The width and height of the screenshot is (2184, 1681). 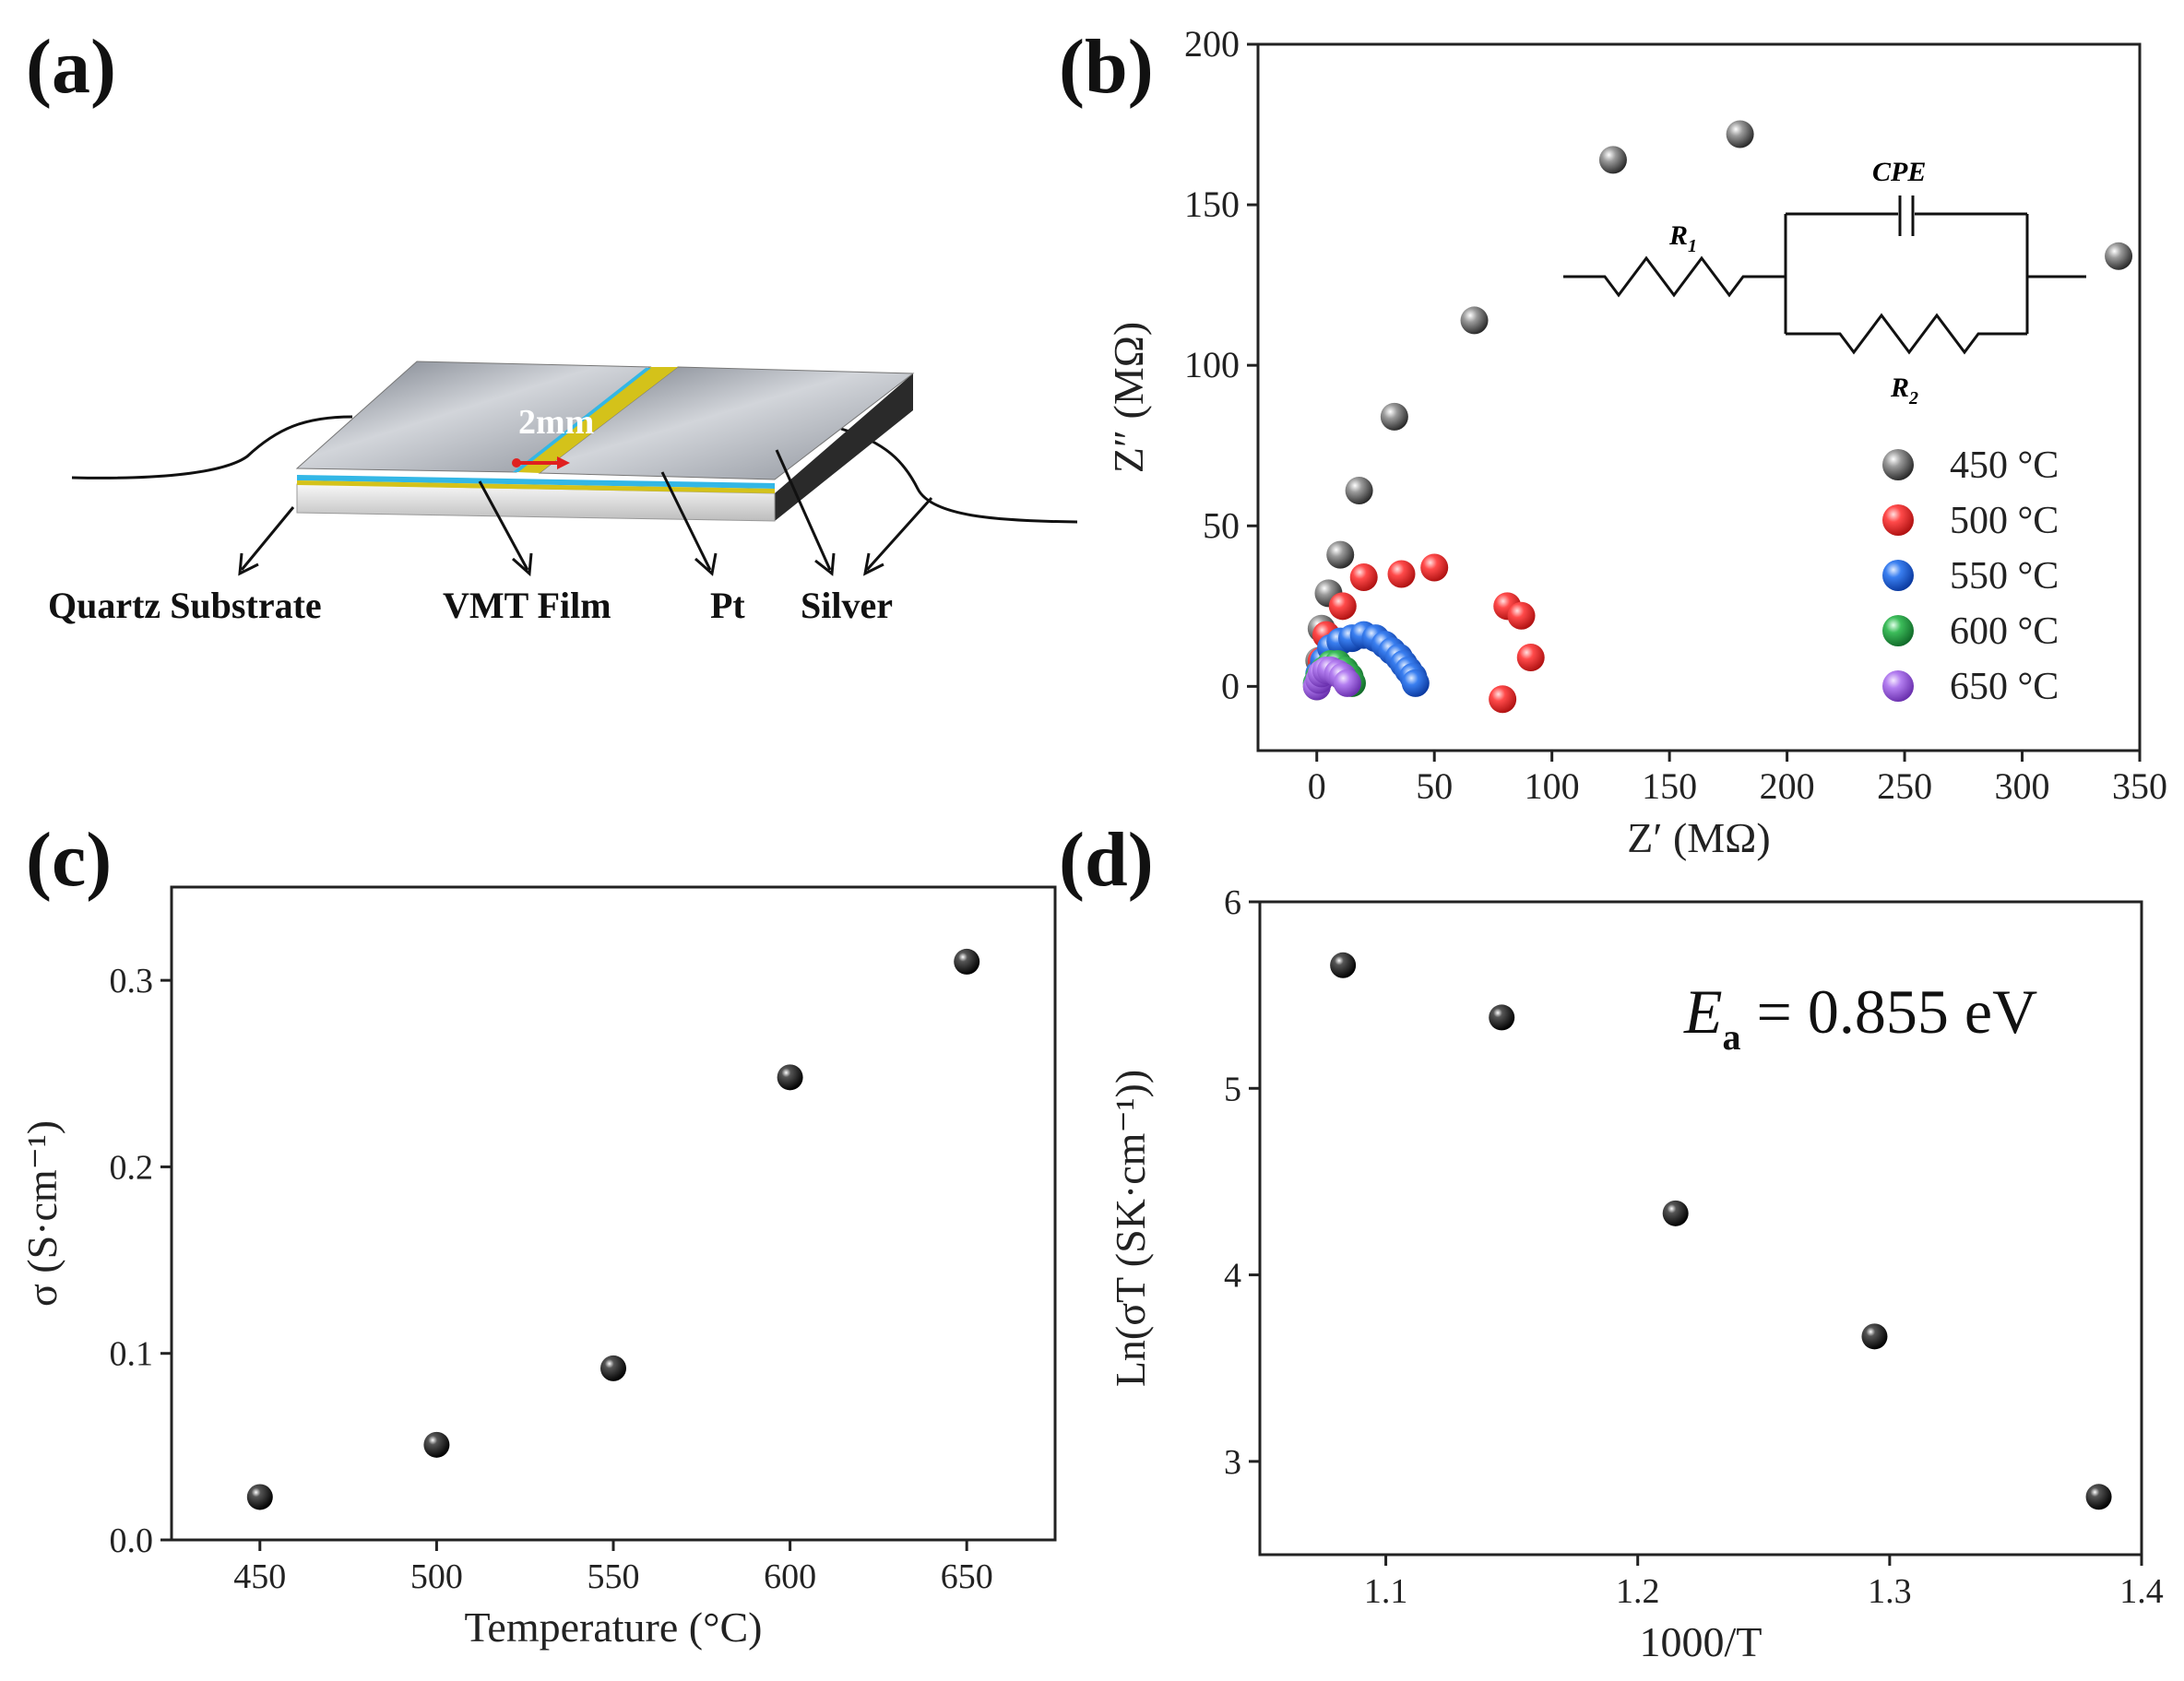 I want to click on x-tick-label-d: 1.4, so click(x=2141, y=1591).